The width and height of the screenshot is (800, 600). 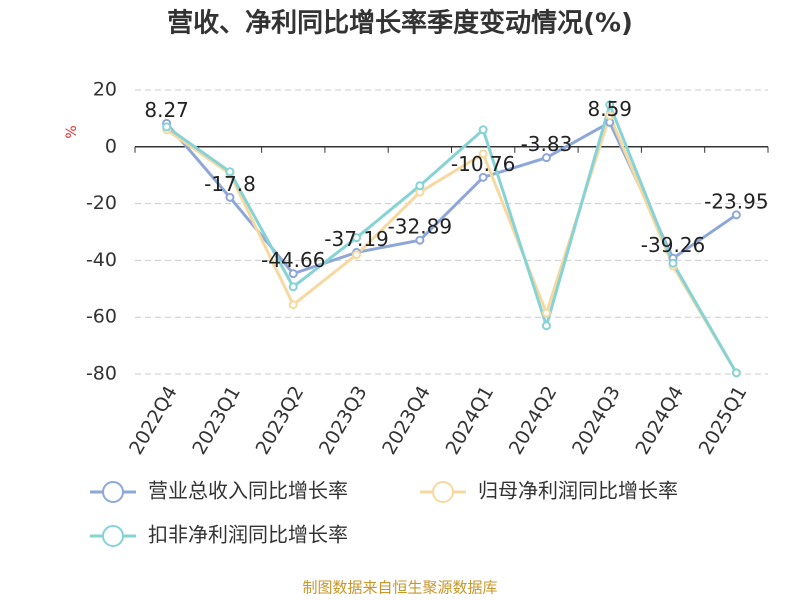 I want to click on y-tick-label: -20, so click(x=101, y=203).